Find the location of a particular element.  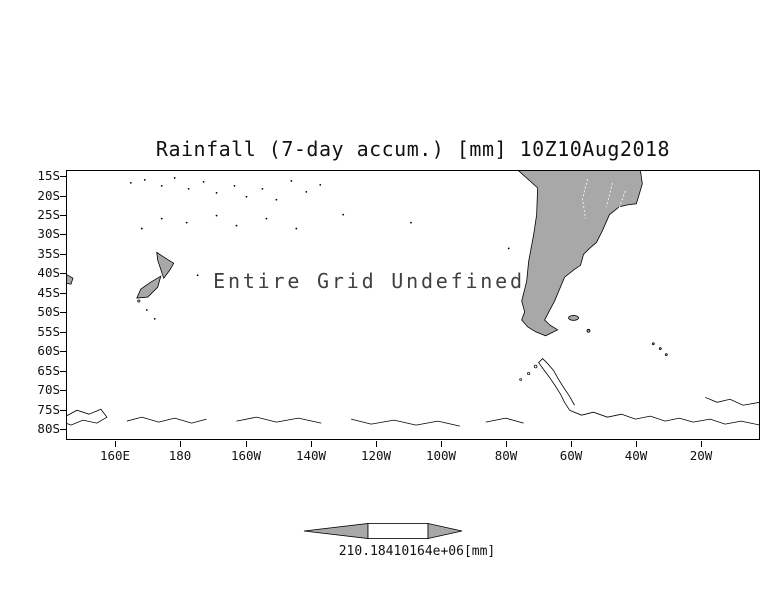

antarctic-peninsula-coastline is located at coordinates (556, 384).